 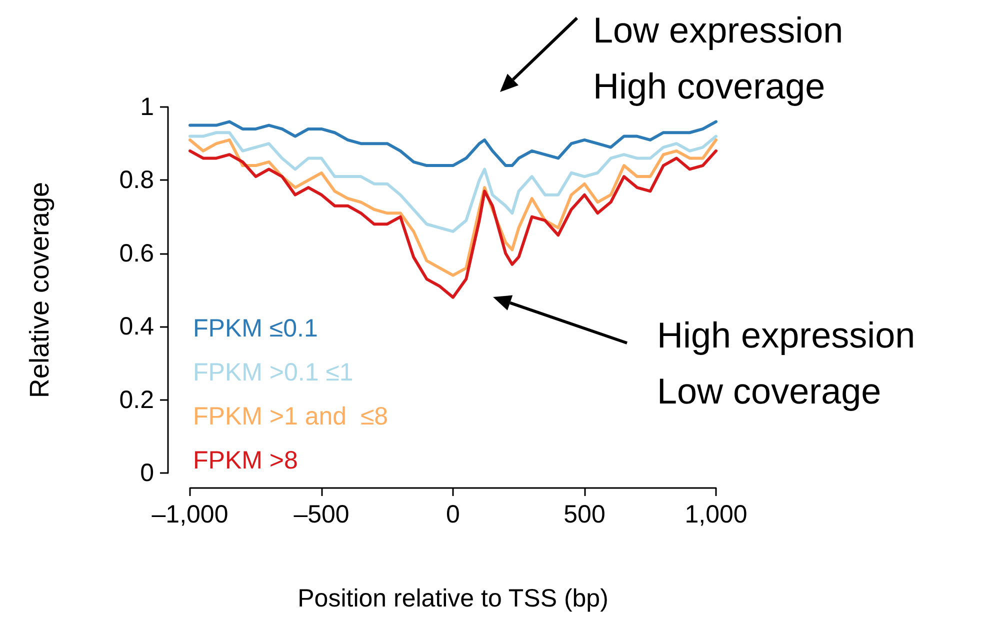 I want to click on x-tick-label: 0, so click(x=453, y=514).